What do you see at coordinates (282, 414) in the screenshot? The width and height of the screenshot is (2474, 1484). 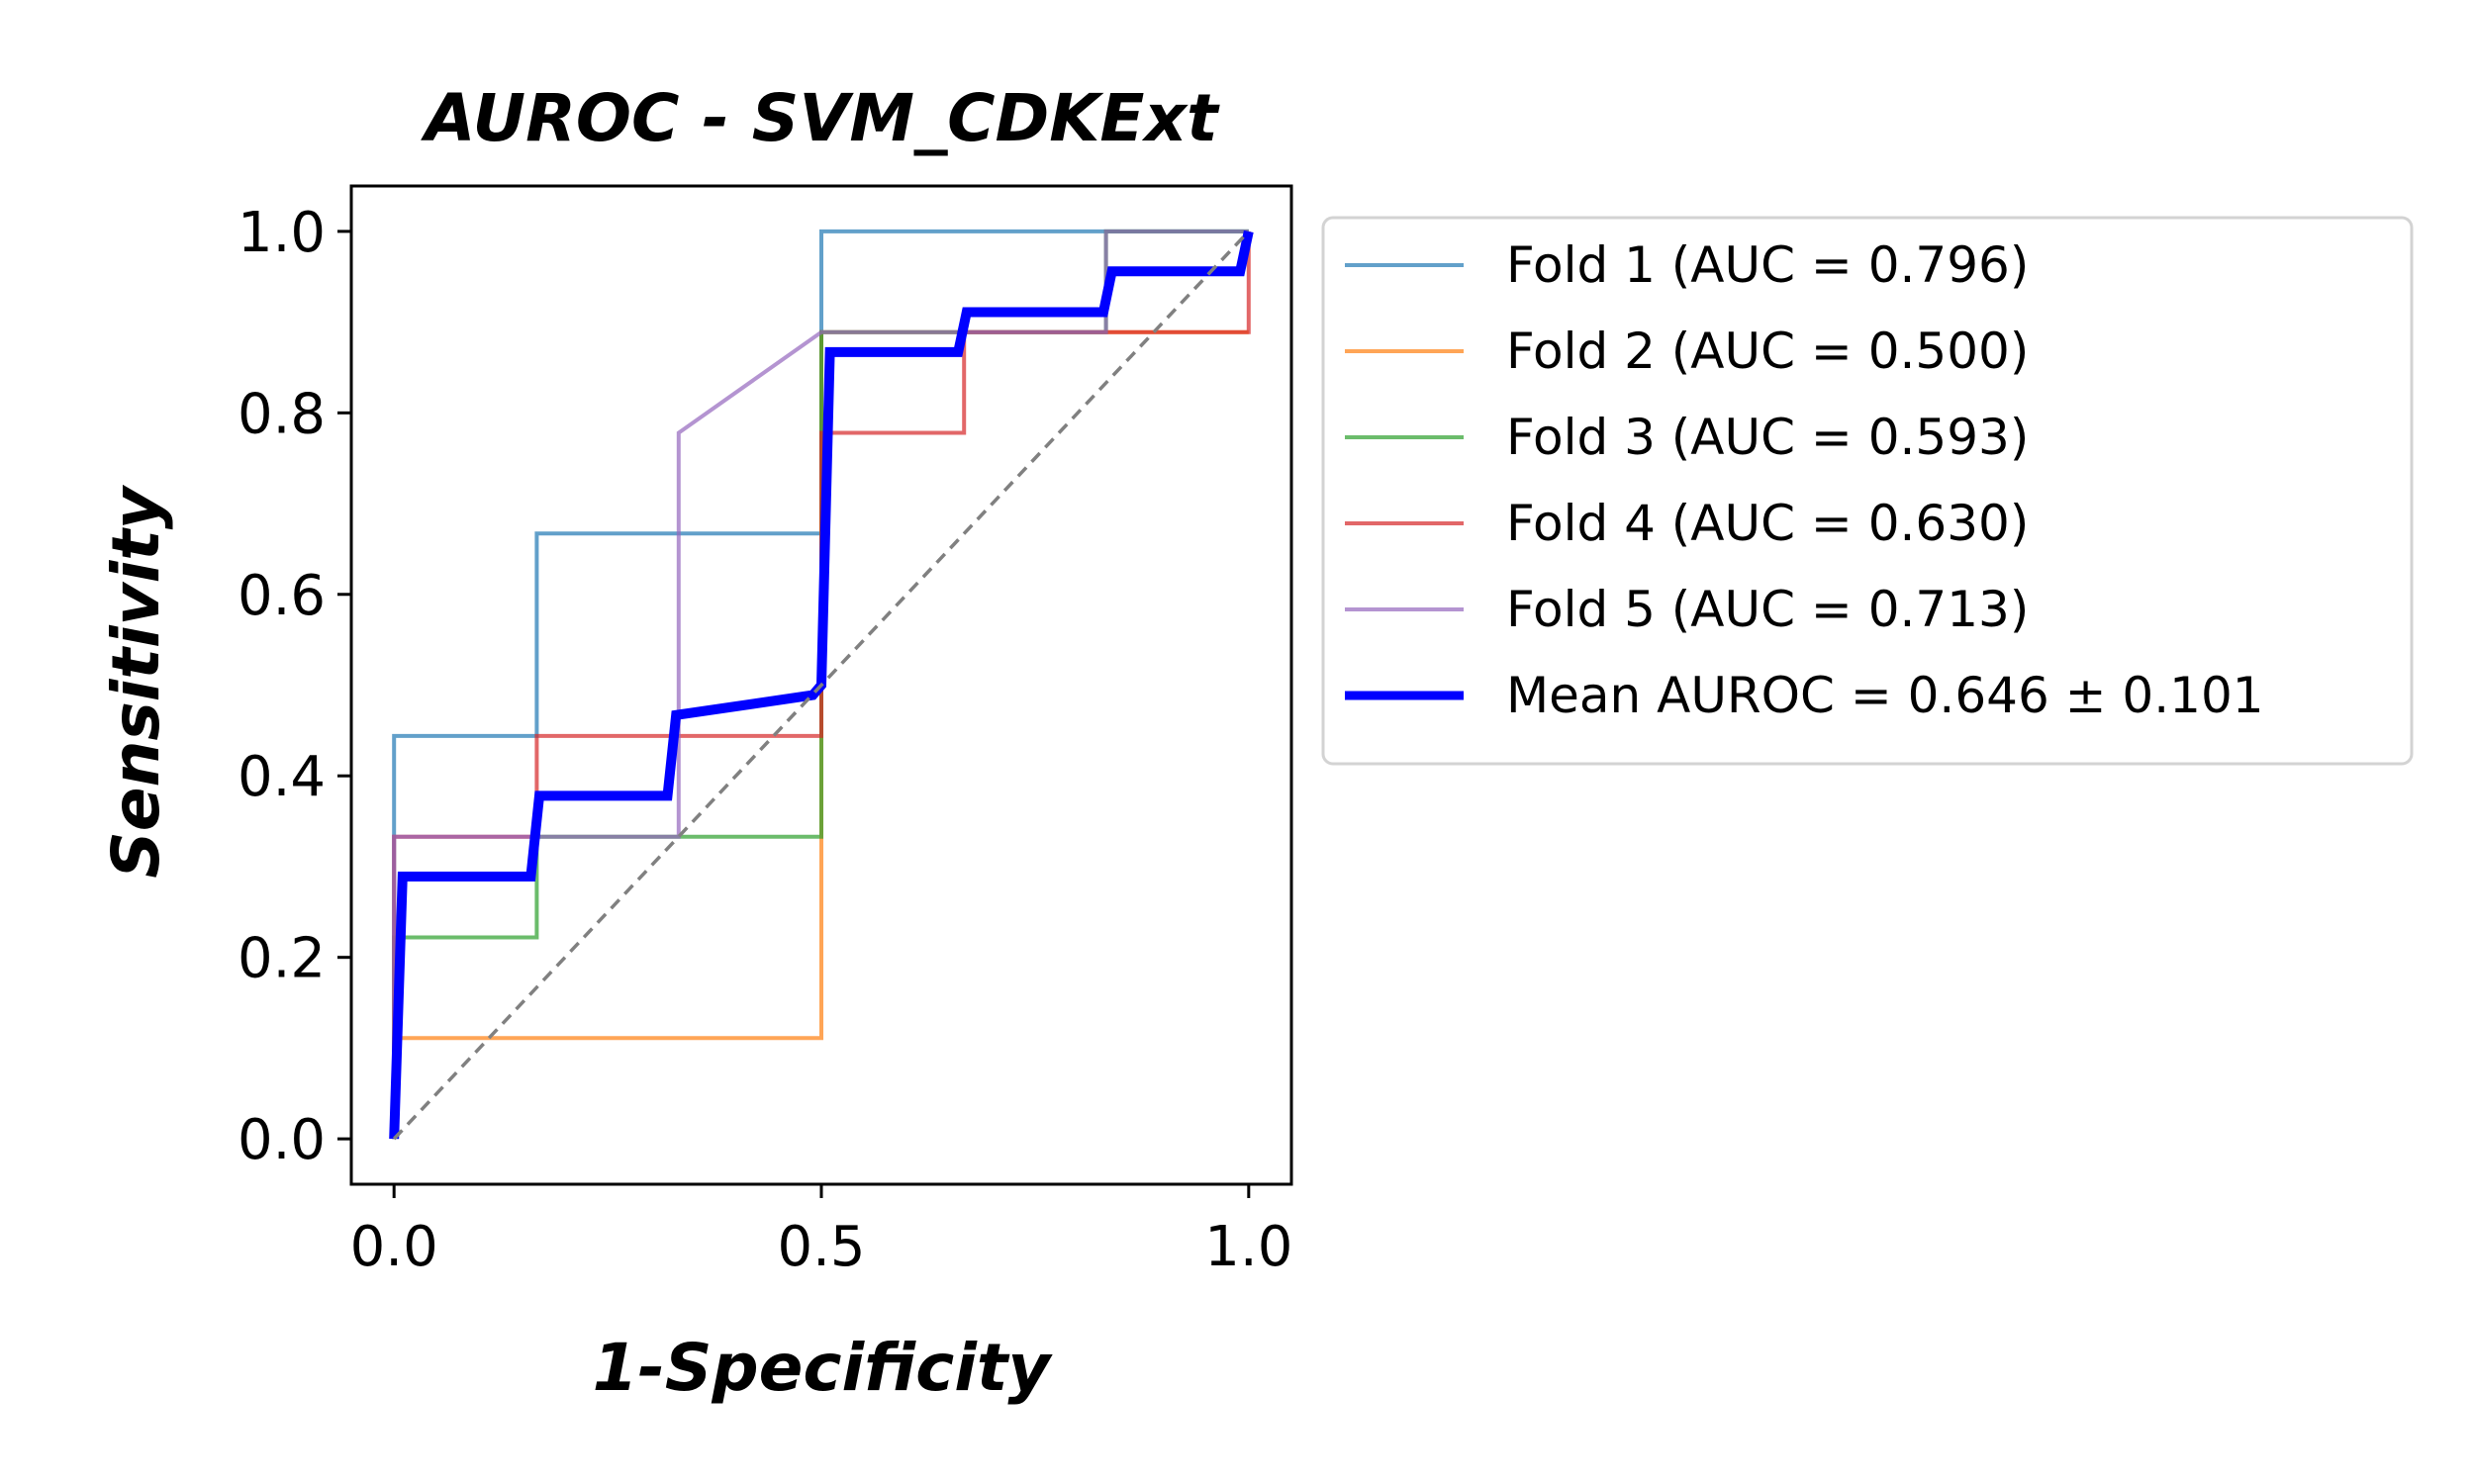 I see `y-tick-label-4: 0.8` at bounding box center [282, 414].